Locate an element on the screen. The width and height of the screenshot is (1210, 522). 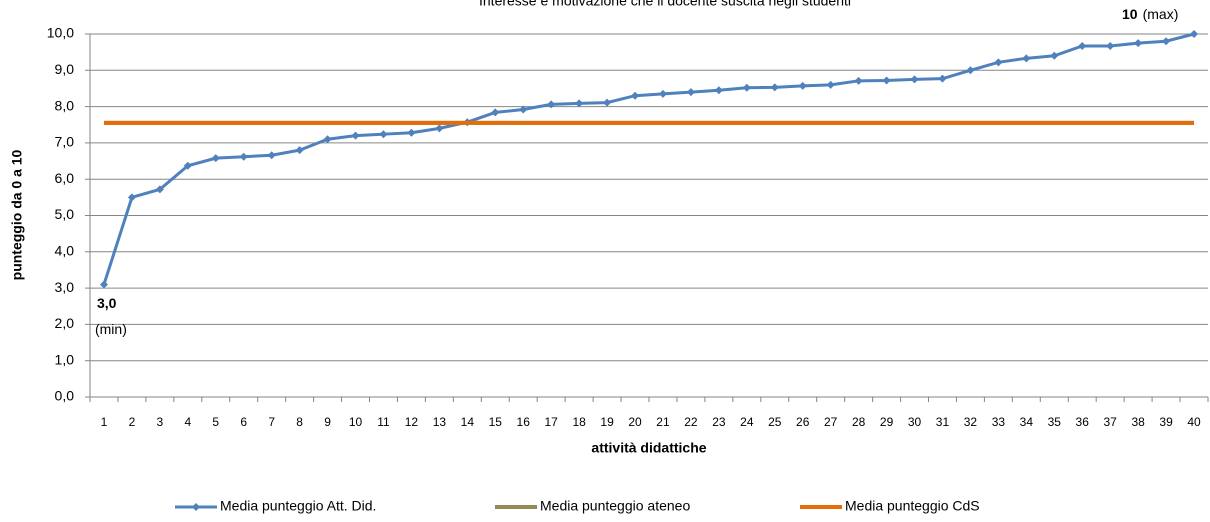
x-tick-label: 33 is located at coordinates (999, 422).